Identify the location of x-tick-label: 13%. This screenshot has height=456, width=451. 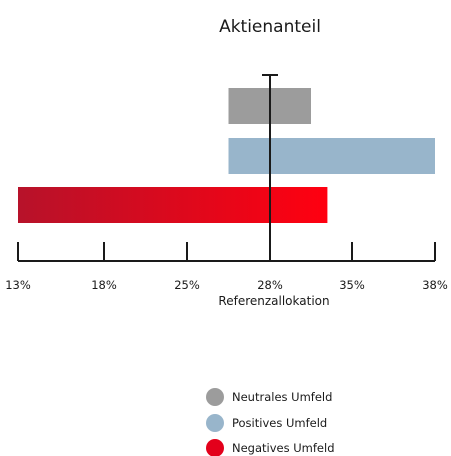
(18, 285).